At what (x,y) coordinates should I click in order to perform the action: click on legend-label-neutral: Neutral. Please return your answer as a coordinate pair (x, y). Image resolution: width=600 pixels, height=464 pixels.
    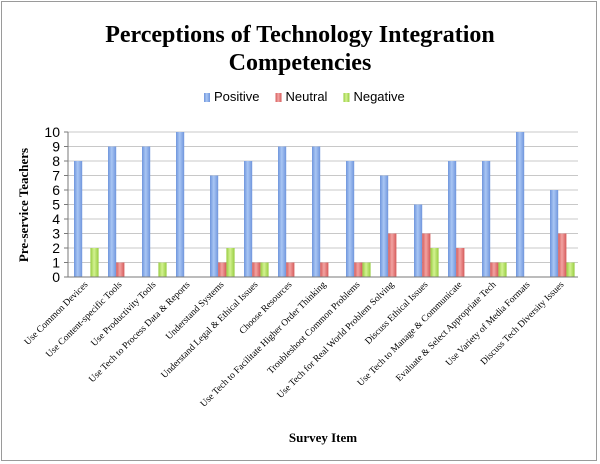
    Looking at the image, I should click on (307, 96).